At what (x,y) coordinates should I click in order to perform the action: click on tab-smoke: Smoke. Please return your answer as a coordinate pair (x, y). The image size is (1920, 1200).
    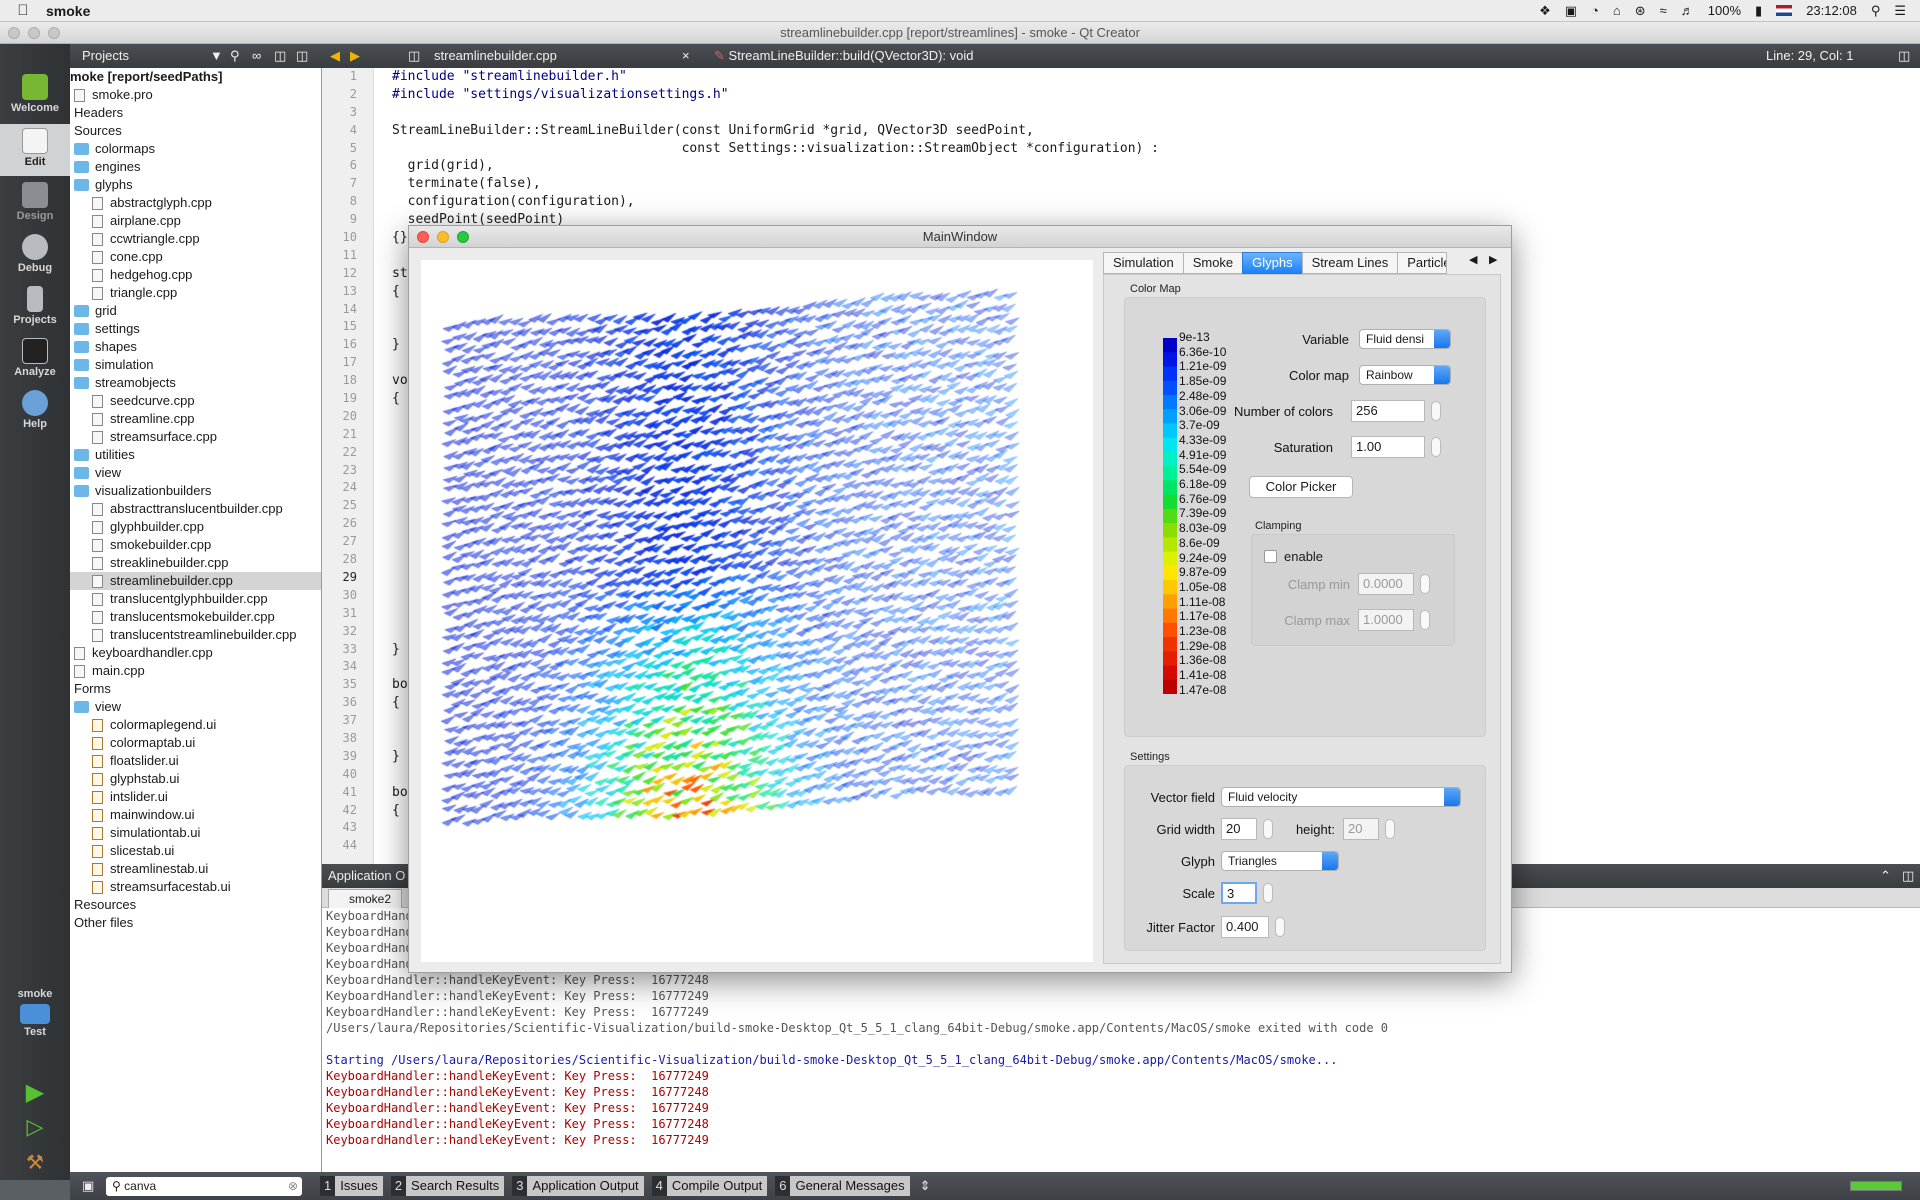
    Looking at the image, I should click on (1213, 263).